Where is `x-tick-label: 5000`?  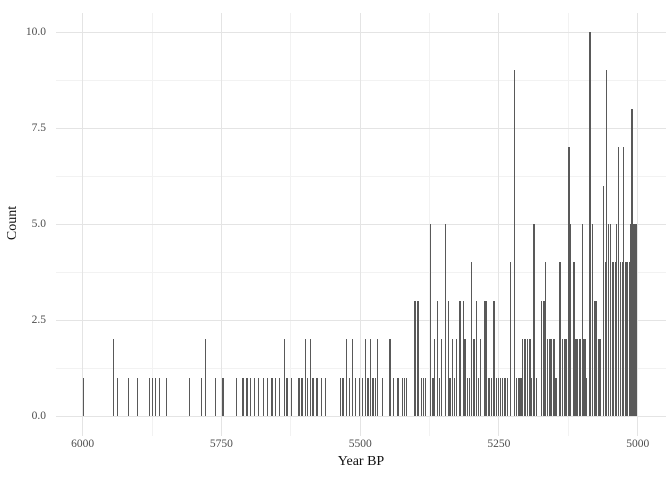 x-tick-label: 5000 is located at coordinates (638, 444).